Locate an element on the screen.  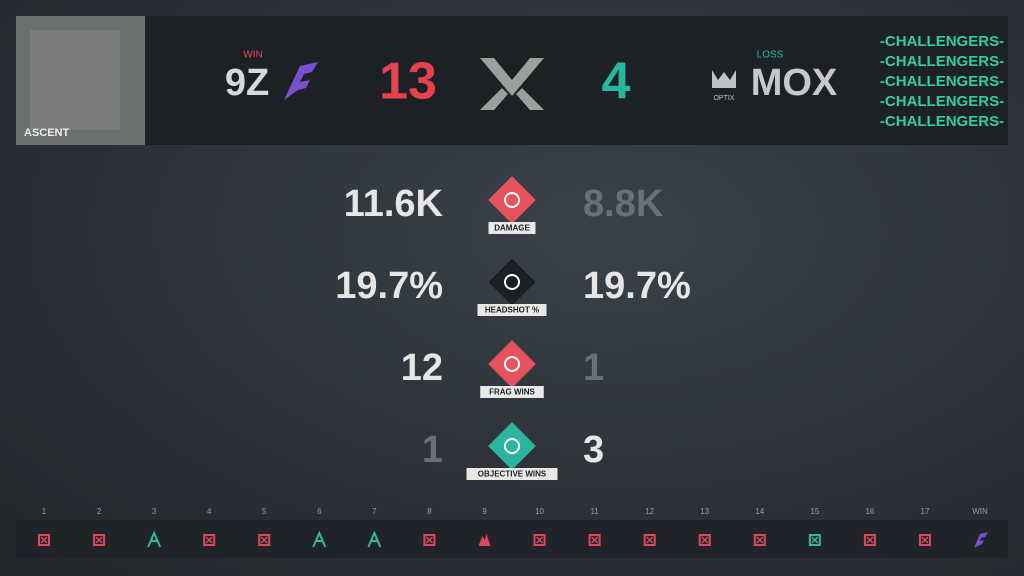
stat-label: HEADSHOT % is located at coordinates (512, 310).